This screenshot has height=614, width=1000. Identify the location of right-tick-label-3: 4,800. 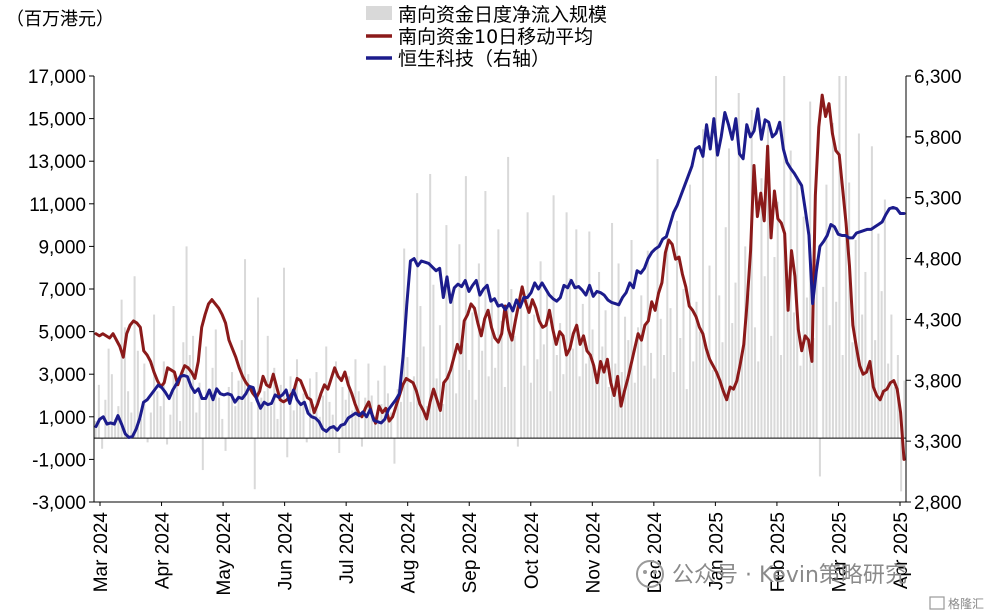
(938, 260).